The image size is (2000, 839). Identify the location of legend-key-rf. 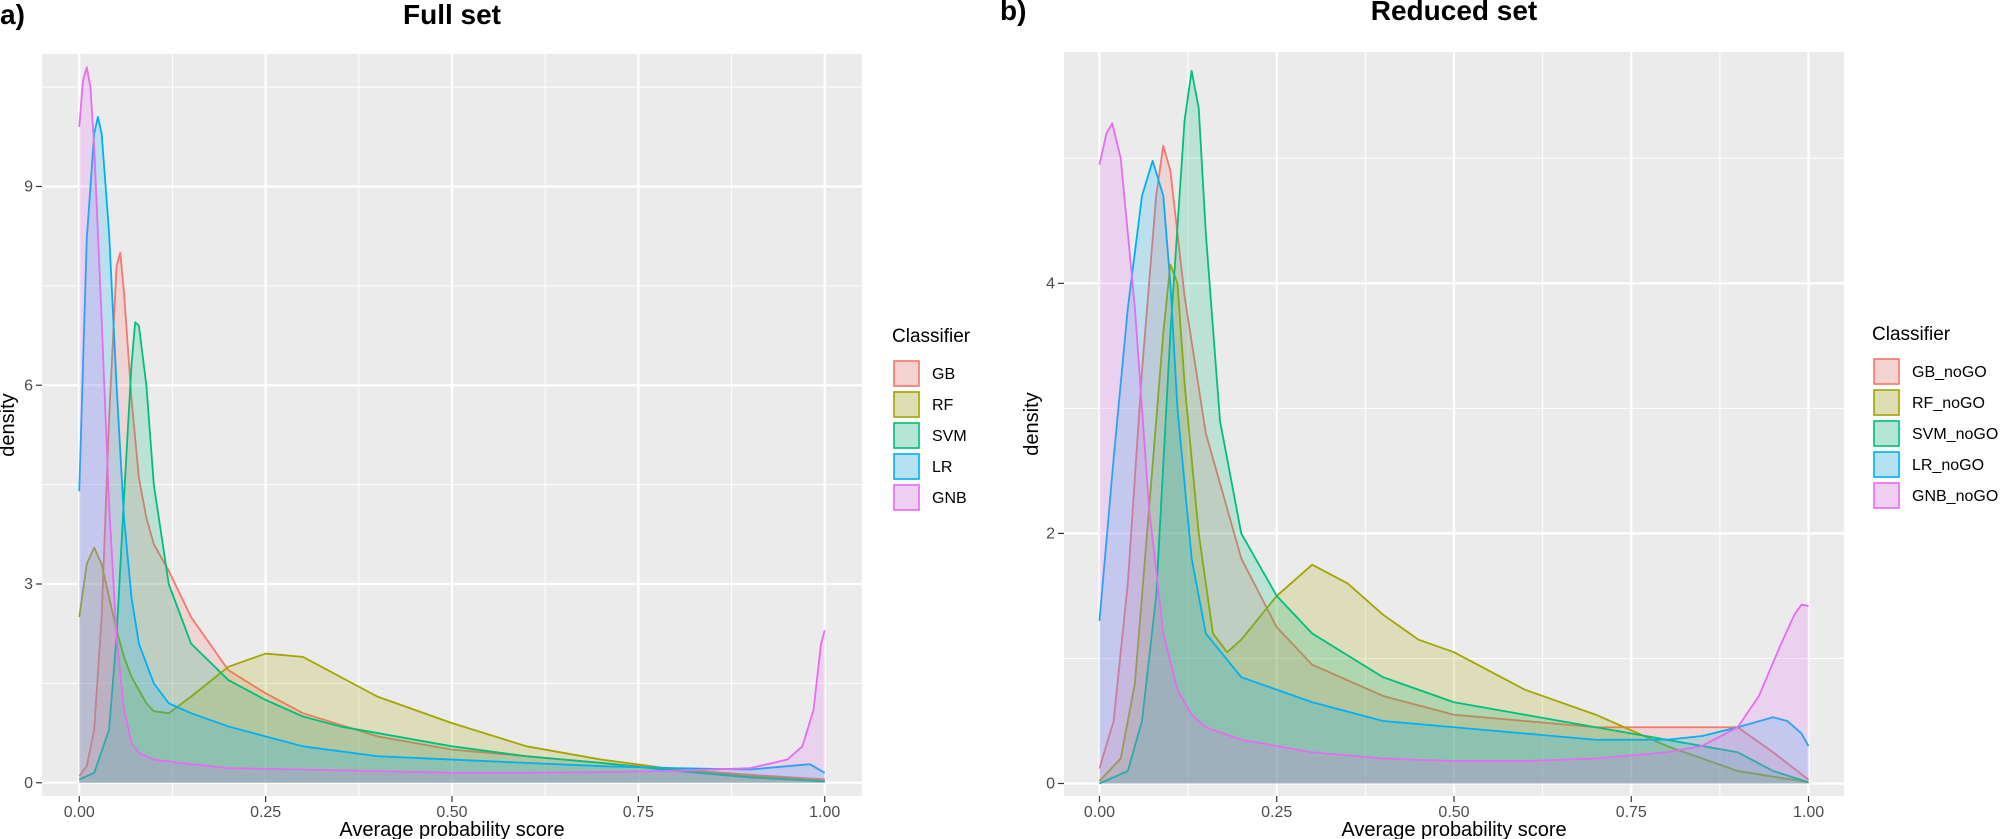
(906, 404).